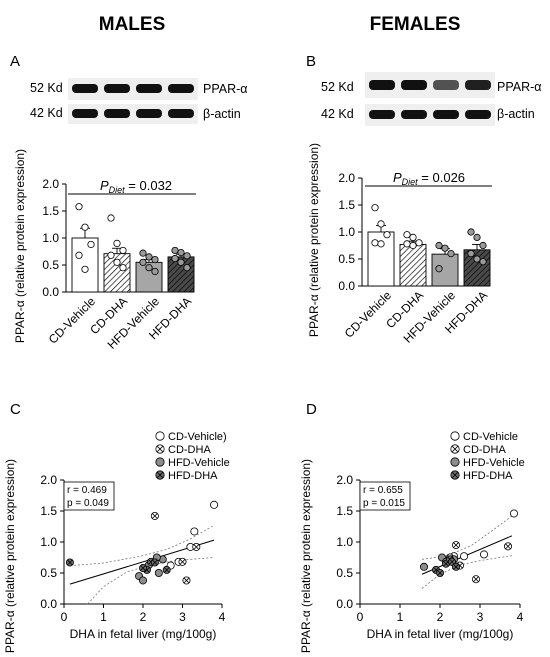 This screenshot has width=550, height=657. What do you see at coordinates (311, 61) in the screenshot?
I see `panel-letter-b: B` at bounding box center [311, 61].